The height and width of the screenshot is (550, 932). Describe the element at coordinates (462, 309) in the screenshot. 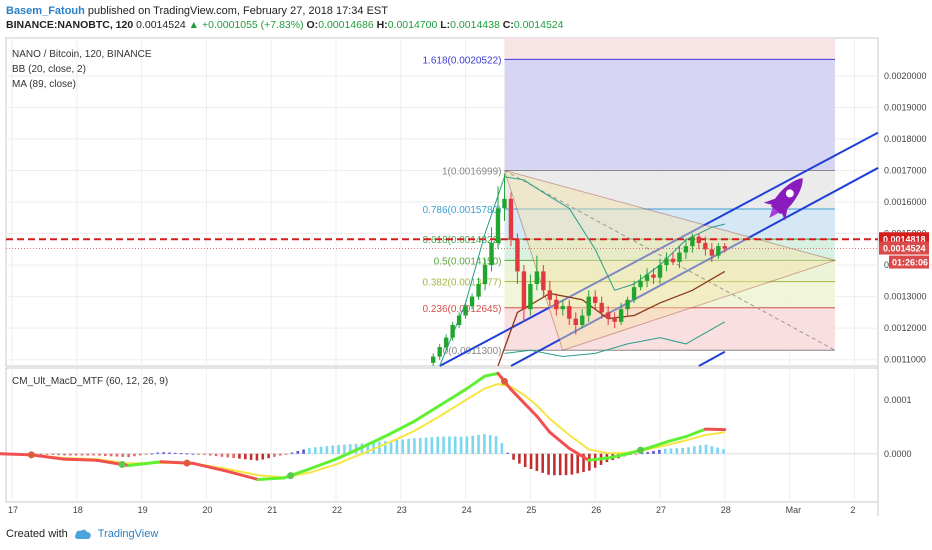

I see `fib-level-label: 0.236(0.0012645)` at that location.